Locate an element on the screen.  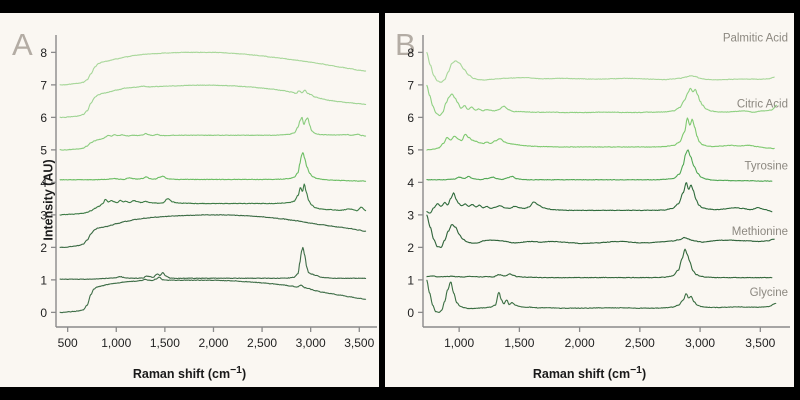
spectrum-trace-citric-acid is located at coordinates (599, 198).